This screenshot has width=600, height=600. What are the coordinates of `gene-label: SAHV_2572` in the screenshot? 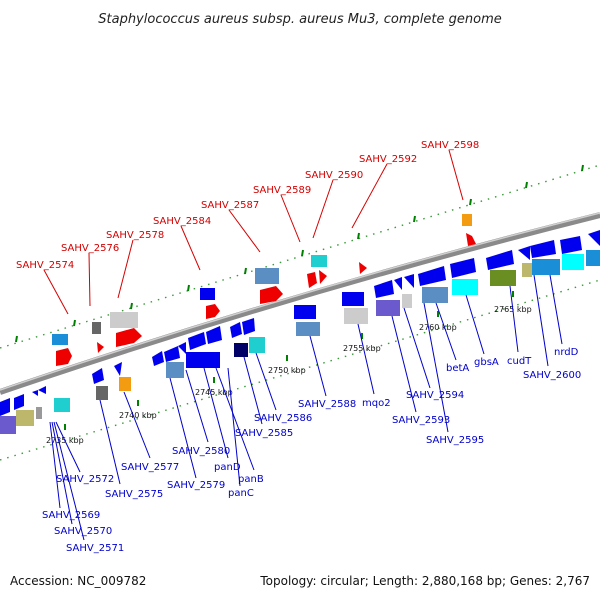 It's located at (85, 479).